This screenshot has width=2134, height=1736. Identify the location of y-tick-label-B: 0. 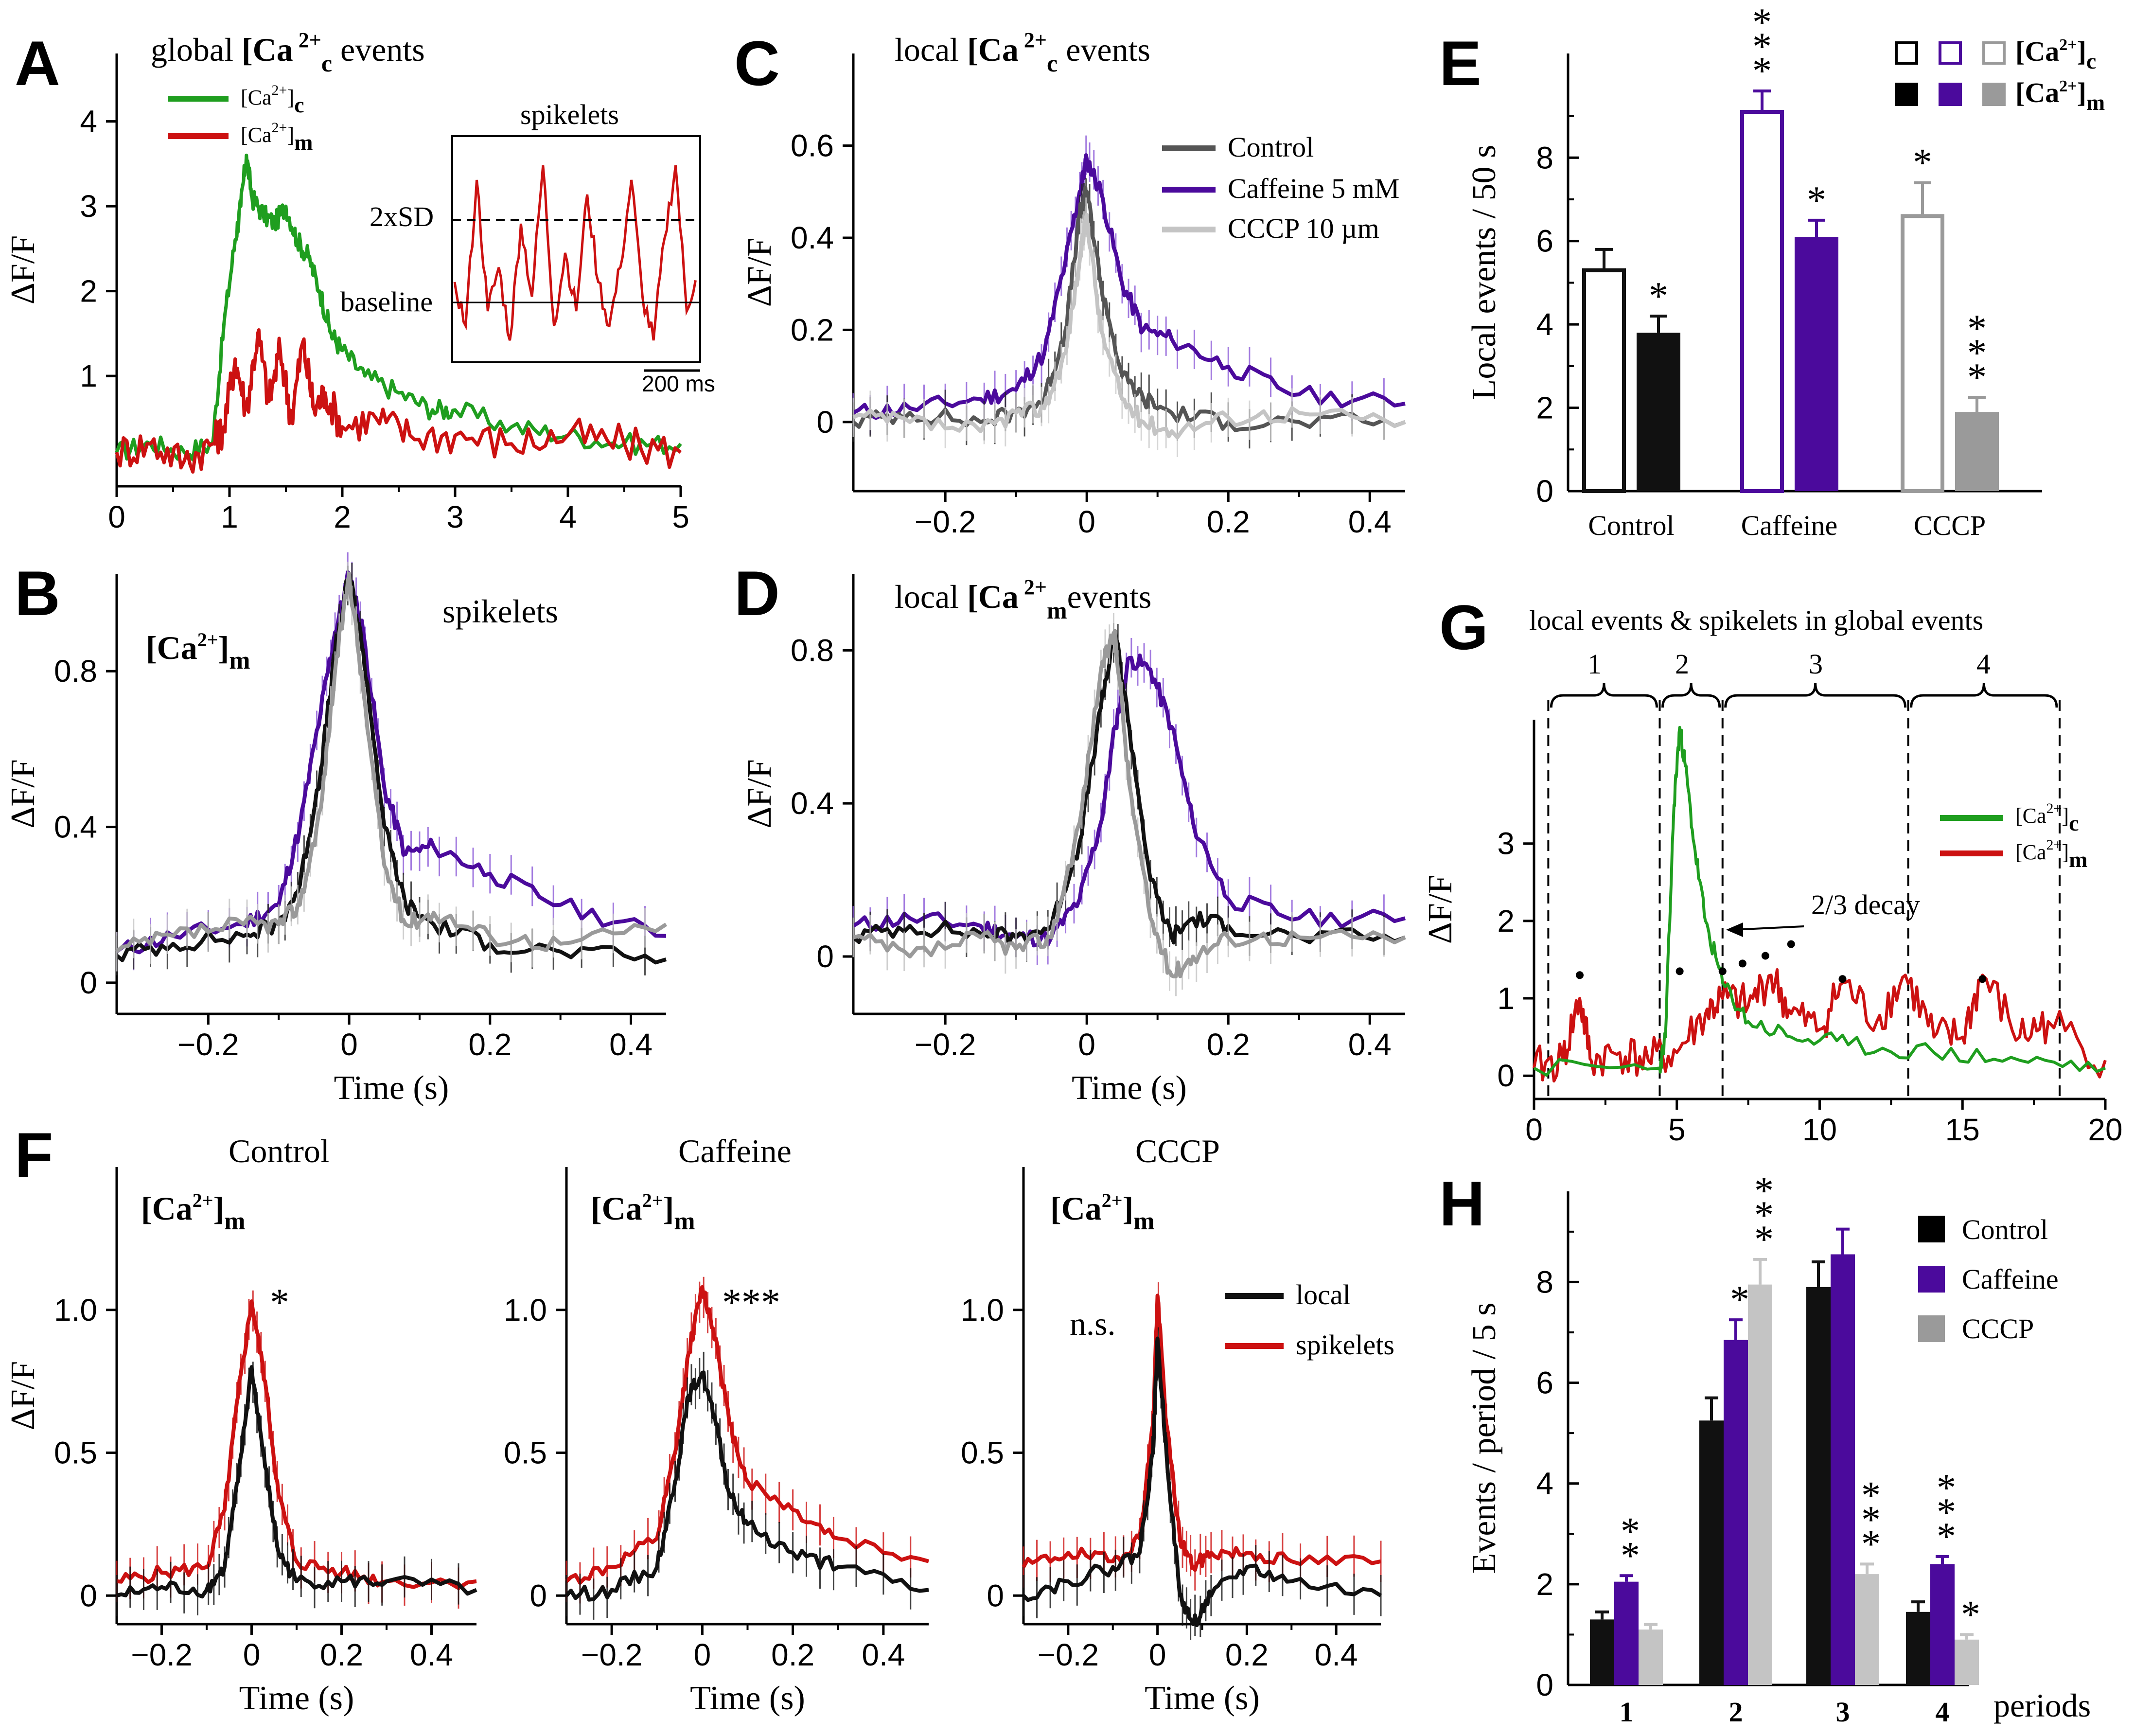
(88, 983).